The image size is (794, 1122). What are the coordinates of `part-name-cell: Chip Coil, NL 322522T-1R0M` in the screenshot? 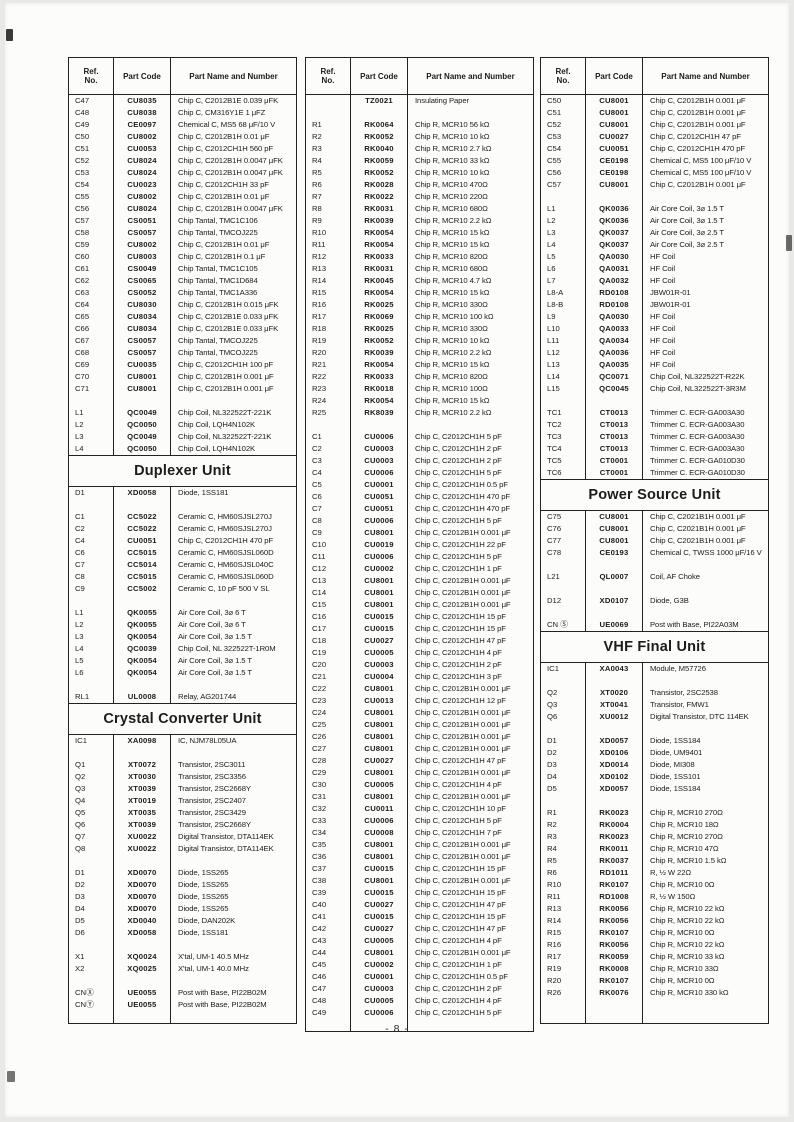 It's located at (227, 648).